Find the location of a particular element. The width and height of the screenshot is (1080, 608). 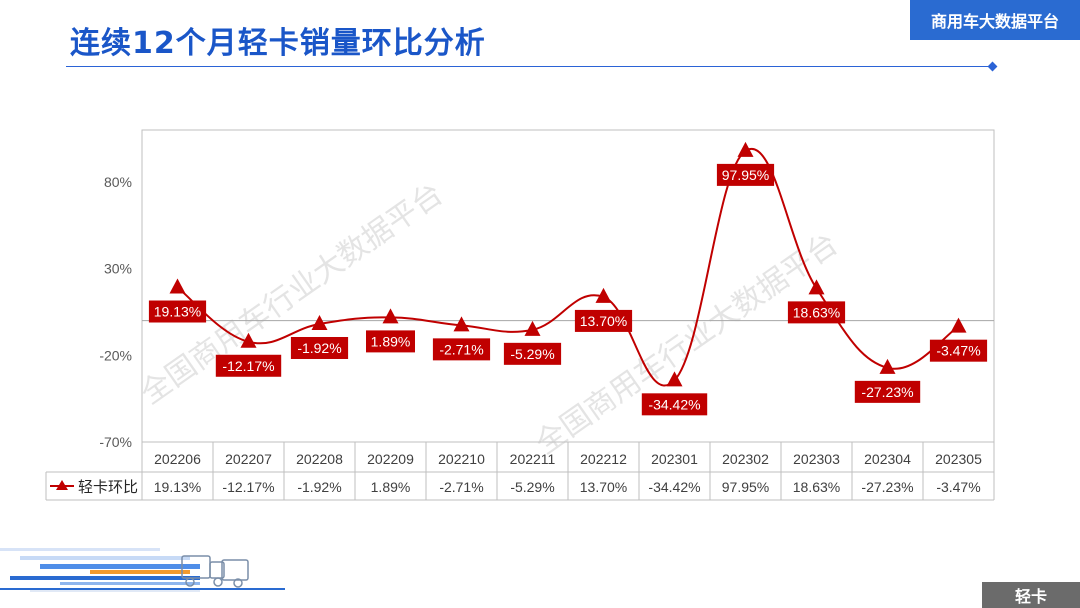

table-value-cell: -2.71% is located at coordinates (461, 487).